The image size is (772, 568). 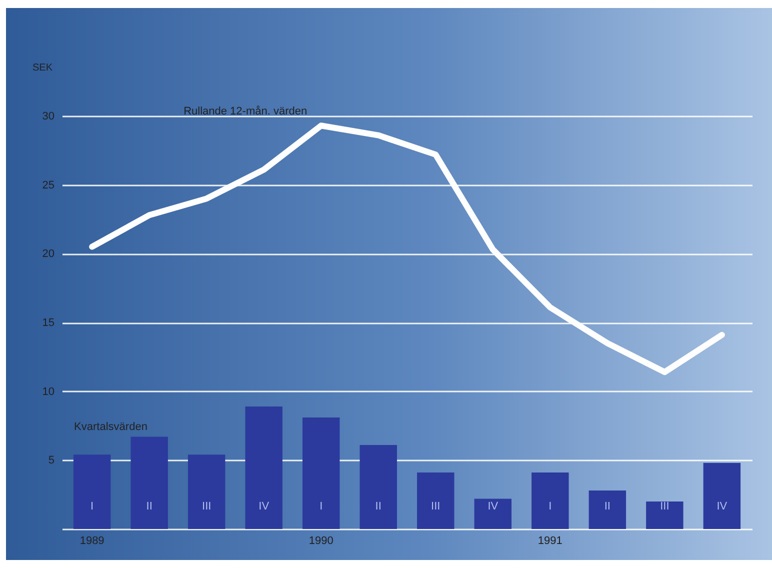 I want to click on text: 1990, so click(x=321, y=541).